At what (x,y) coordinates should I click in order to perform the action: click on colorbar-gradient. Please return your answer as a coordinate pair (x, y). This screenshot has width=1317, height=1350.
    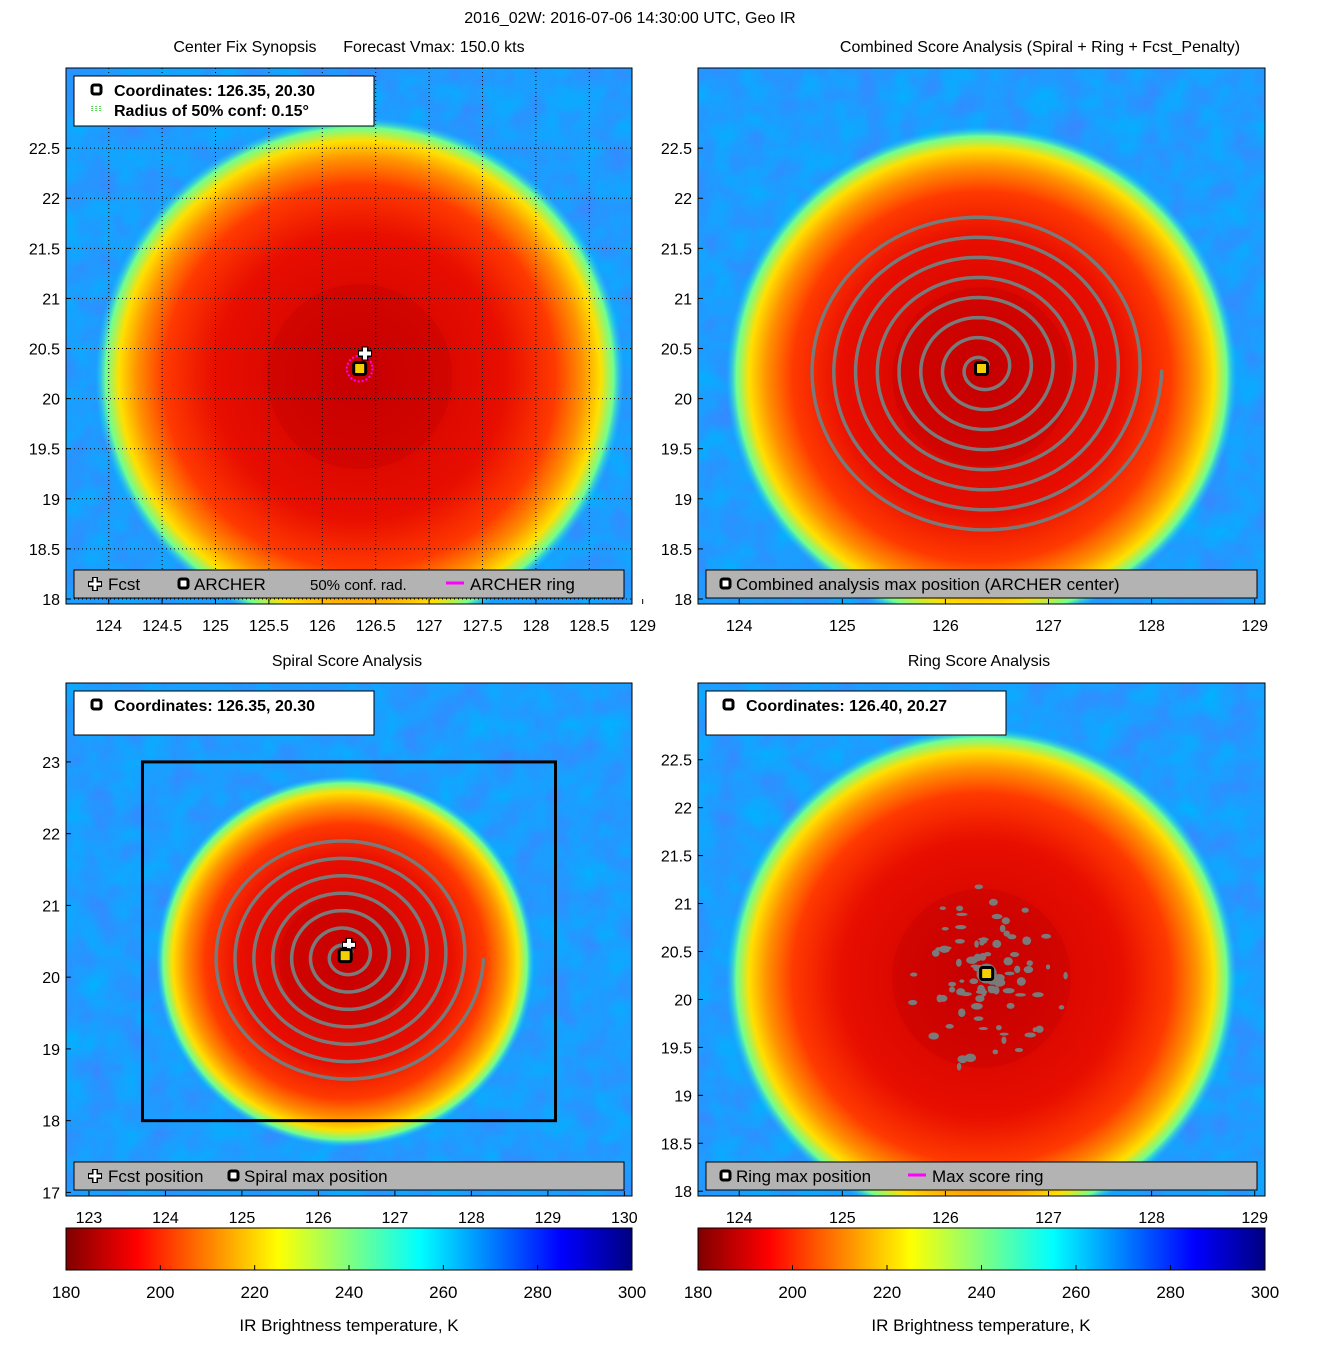
    Looking at the image, I should click on (349, 1249).